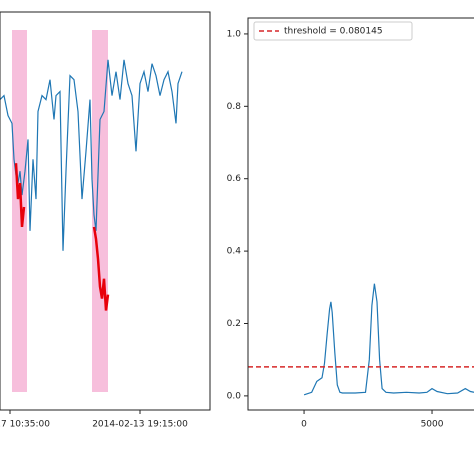  What do you see at coordinates (234, 324) in the screenshot?
I see `y-tick-label: 0.2` at bounding box center [234, 324].